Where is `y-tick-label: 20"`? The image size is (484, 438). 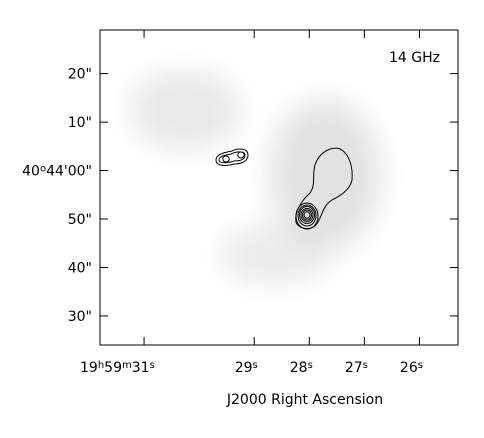 y-tick-label: 20" is located at coordinates (80, 75).